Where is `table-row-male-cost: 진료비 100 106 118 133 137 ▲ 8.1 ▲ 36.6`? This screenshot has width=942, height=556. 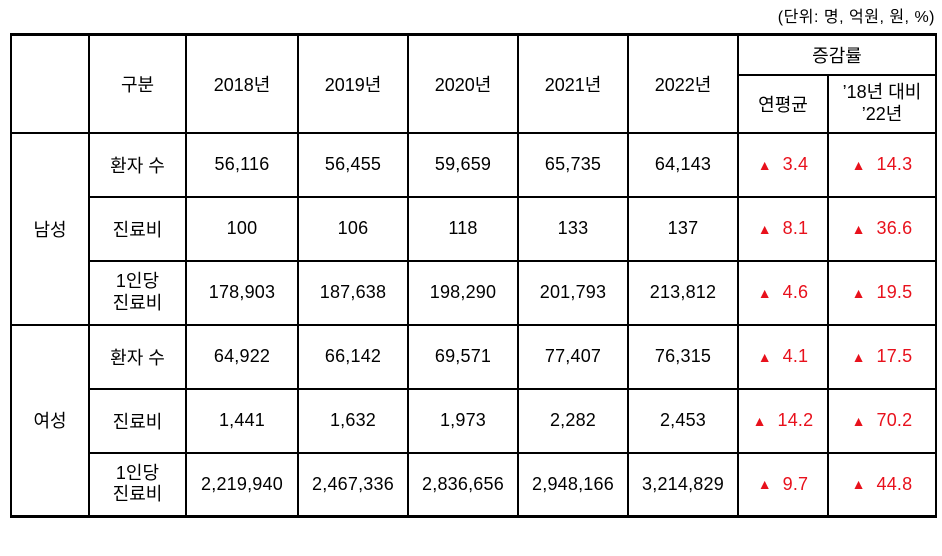 table-row-male-cost: 진료비 100 106 118 133 137 ▲ 8.1 ▲ 36.6 is located at coordinates (474, 228).